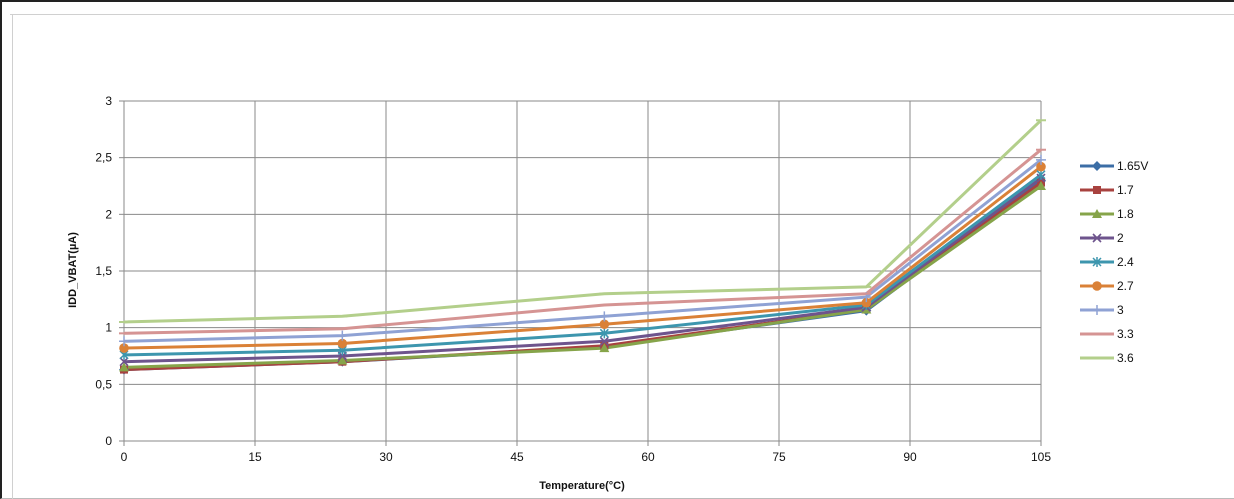 The height and width of the screenshot is (499, 1234). I want to click on legend-label: 2, so click(1120, 238).